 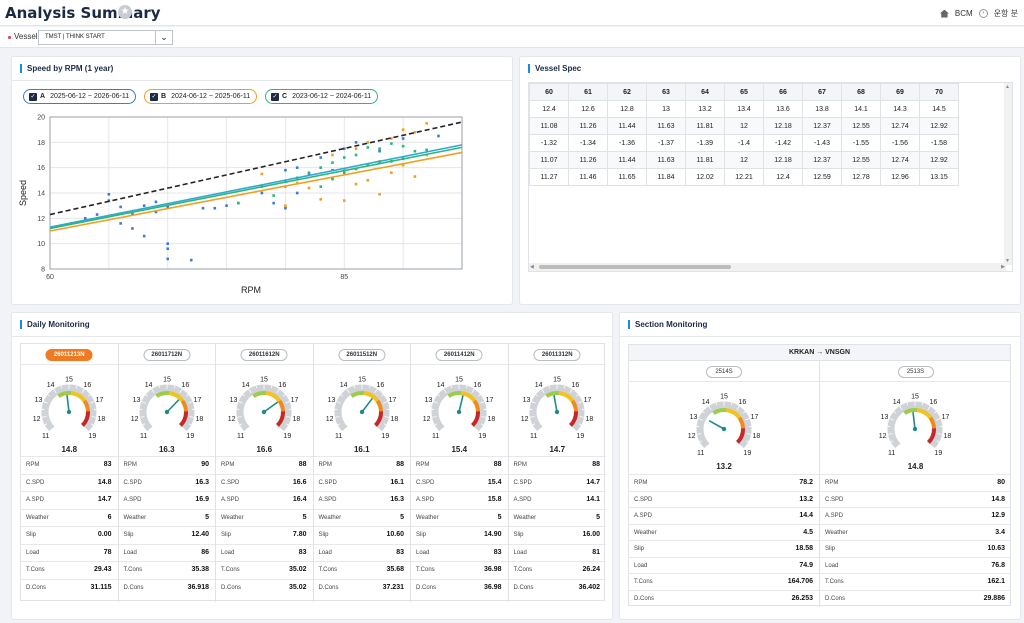 I want to click on scroll-down-icon: ▼, so click(x=1007, y=261).